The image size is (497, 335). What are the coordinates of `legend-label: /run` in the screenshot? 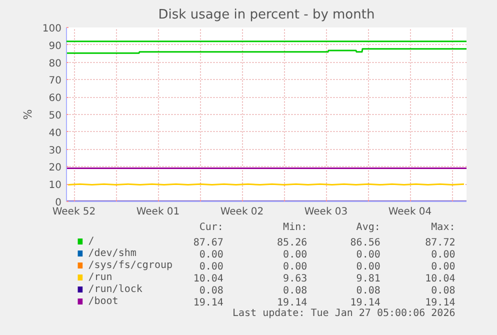 It's located at (100, 277).